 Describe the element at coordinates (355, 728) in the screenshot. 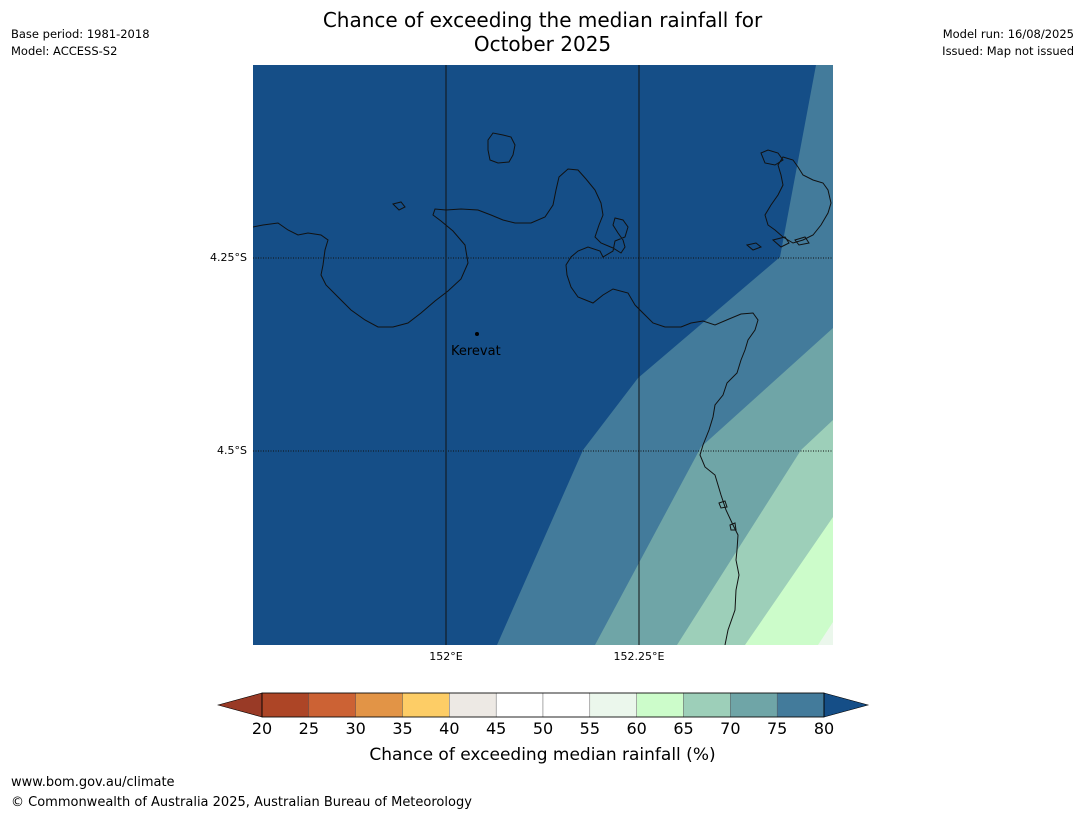

I see `colorbar-tick-label: 30` at that location.